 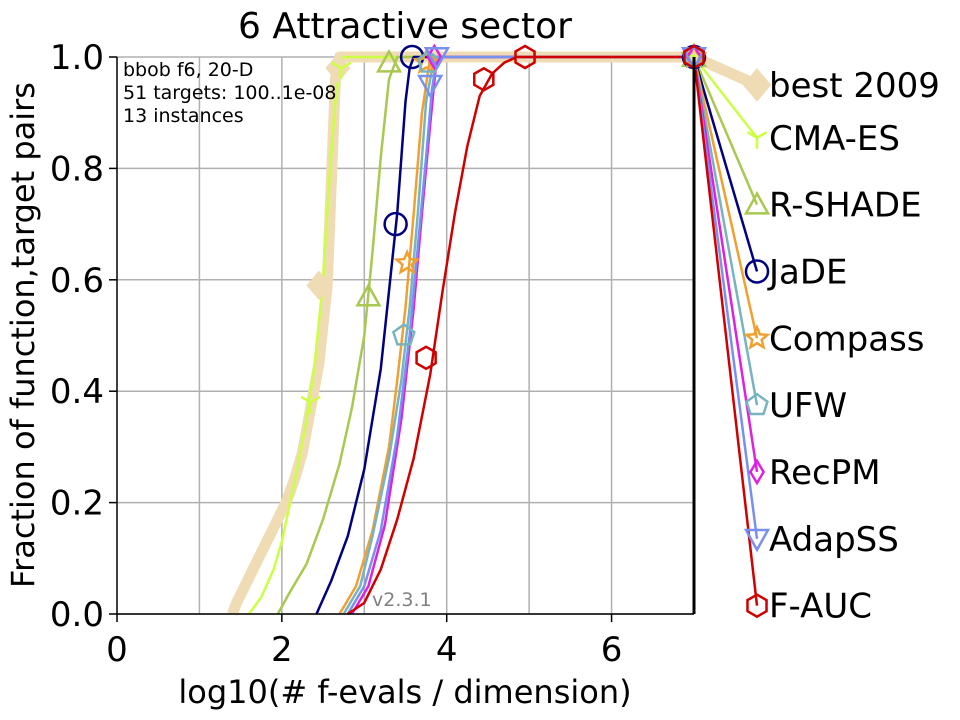 What do you see at coordinates (757, 404) in the screenshot?
I see `legend-marker-ufw` at bounding box center [757, 404].